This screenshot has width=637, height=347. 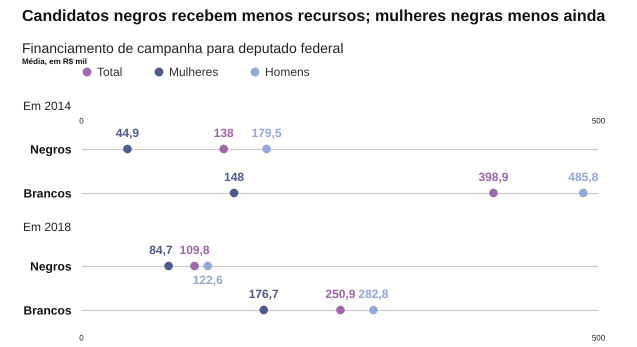 I want to click on data-label: 84,7, so click(x=161, y=250).